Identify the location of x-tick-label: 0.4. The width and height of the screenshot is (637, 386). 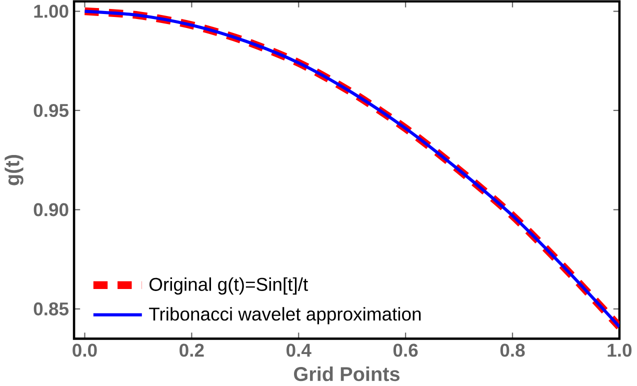
(299, 350).